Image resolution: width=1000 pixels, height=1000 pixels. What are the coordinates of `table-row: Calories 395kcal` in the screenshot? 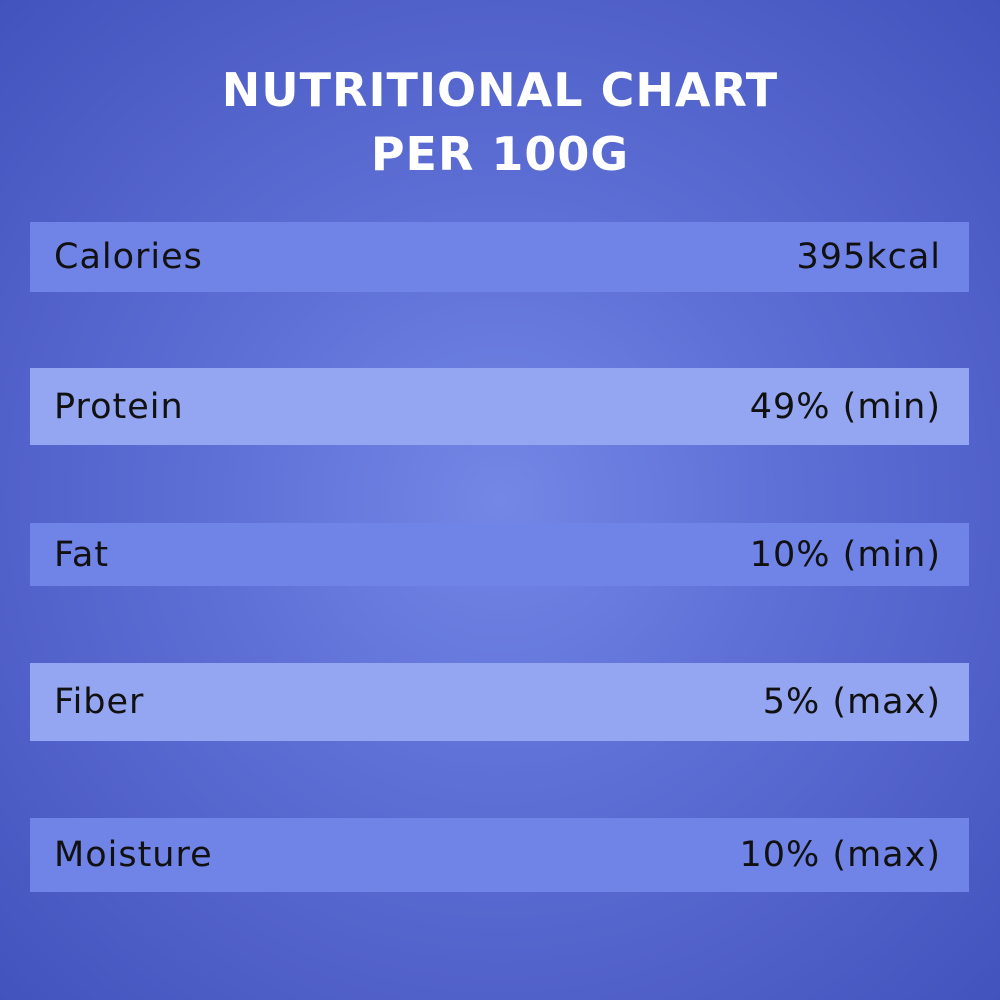 It's located at (499, 257).